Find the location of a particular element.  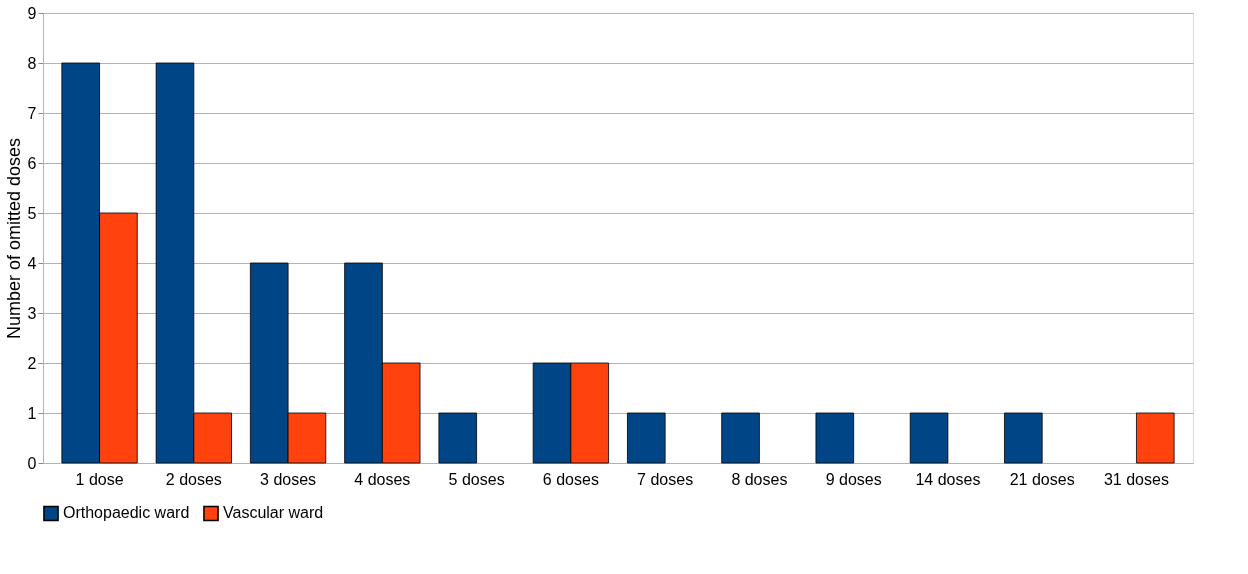

x-tick-label: 1 dose is located at coordinates (99, 479).